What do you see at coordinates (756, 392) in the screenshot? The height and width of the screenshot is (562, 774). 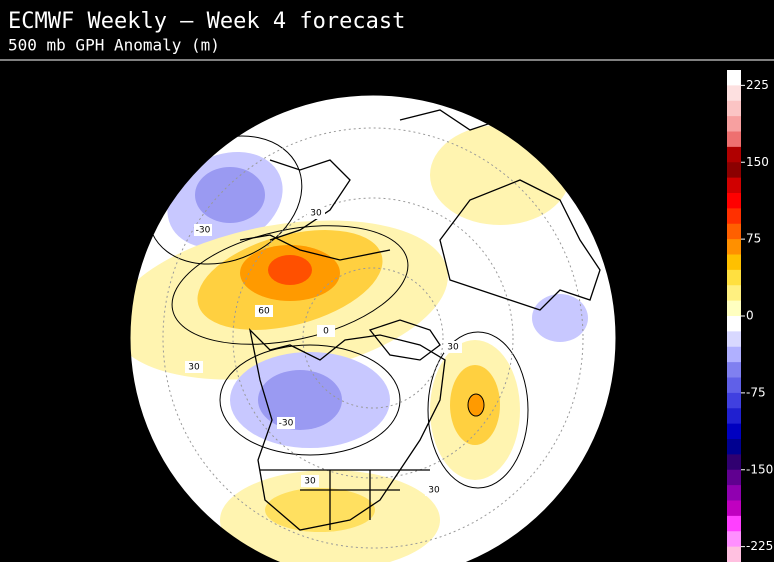 I see `colorbar-tick-label: -75` at bounding box center [756, 392].